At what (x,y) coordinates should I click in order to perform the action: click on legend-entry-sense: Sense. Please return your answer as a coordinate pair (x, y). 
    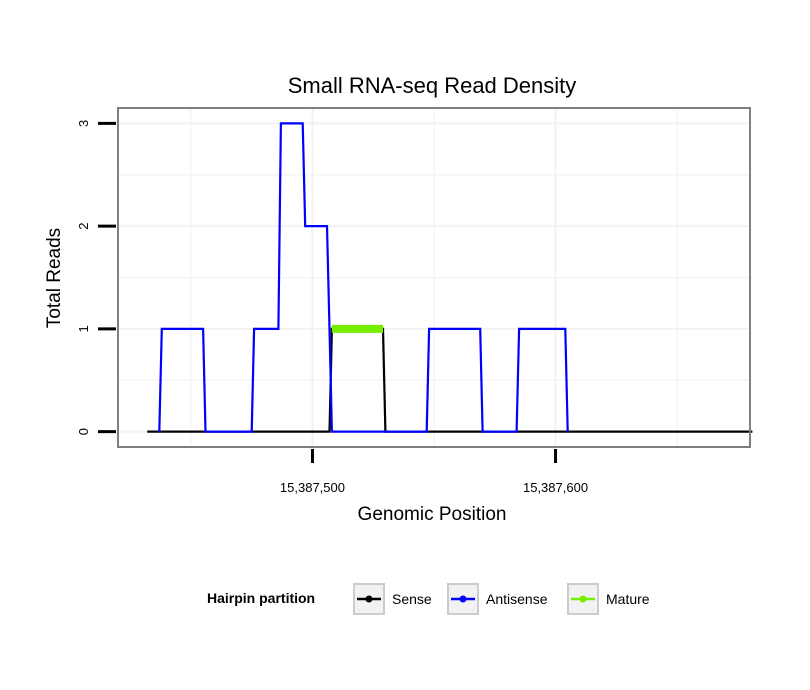
    Looking at the image, I should click on (392, 599).